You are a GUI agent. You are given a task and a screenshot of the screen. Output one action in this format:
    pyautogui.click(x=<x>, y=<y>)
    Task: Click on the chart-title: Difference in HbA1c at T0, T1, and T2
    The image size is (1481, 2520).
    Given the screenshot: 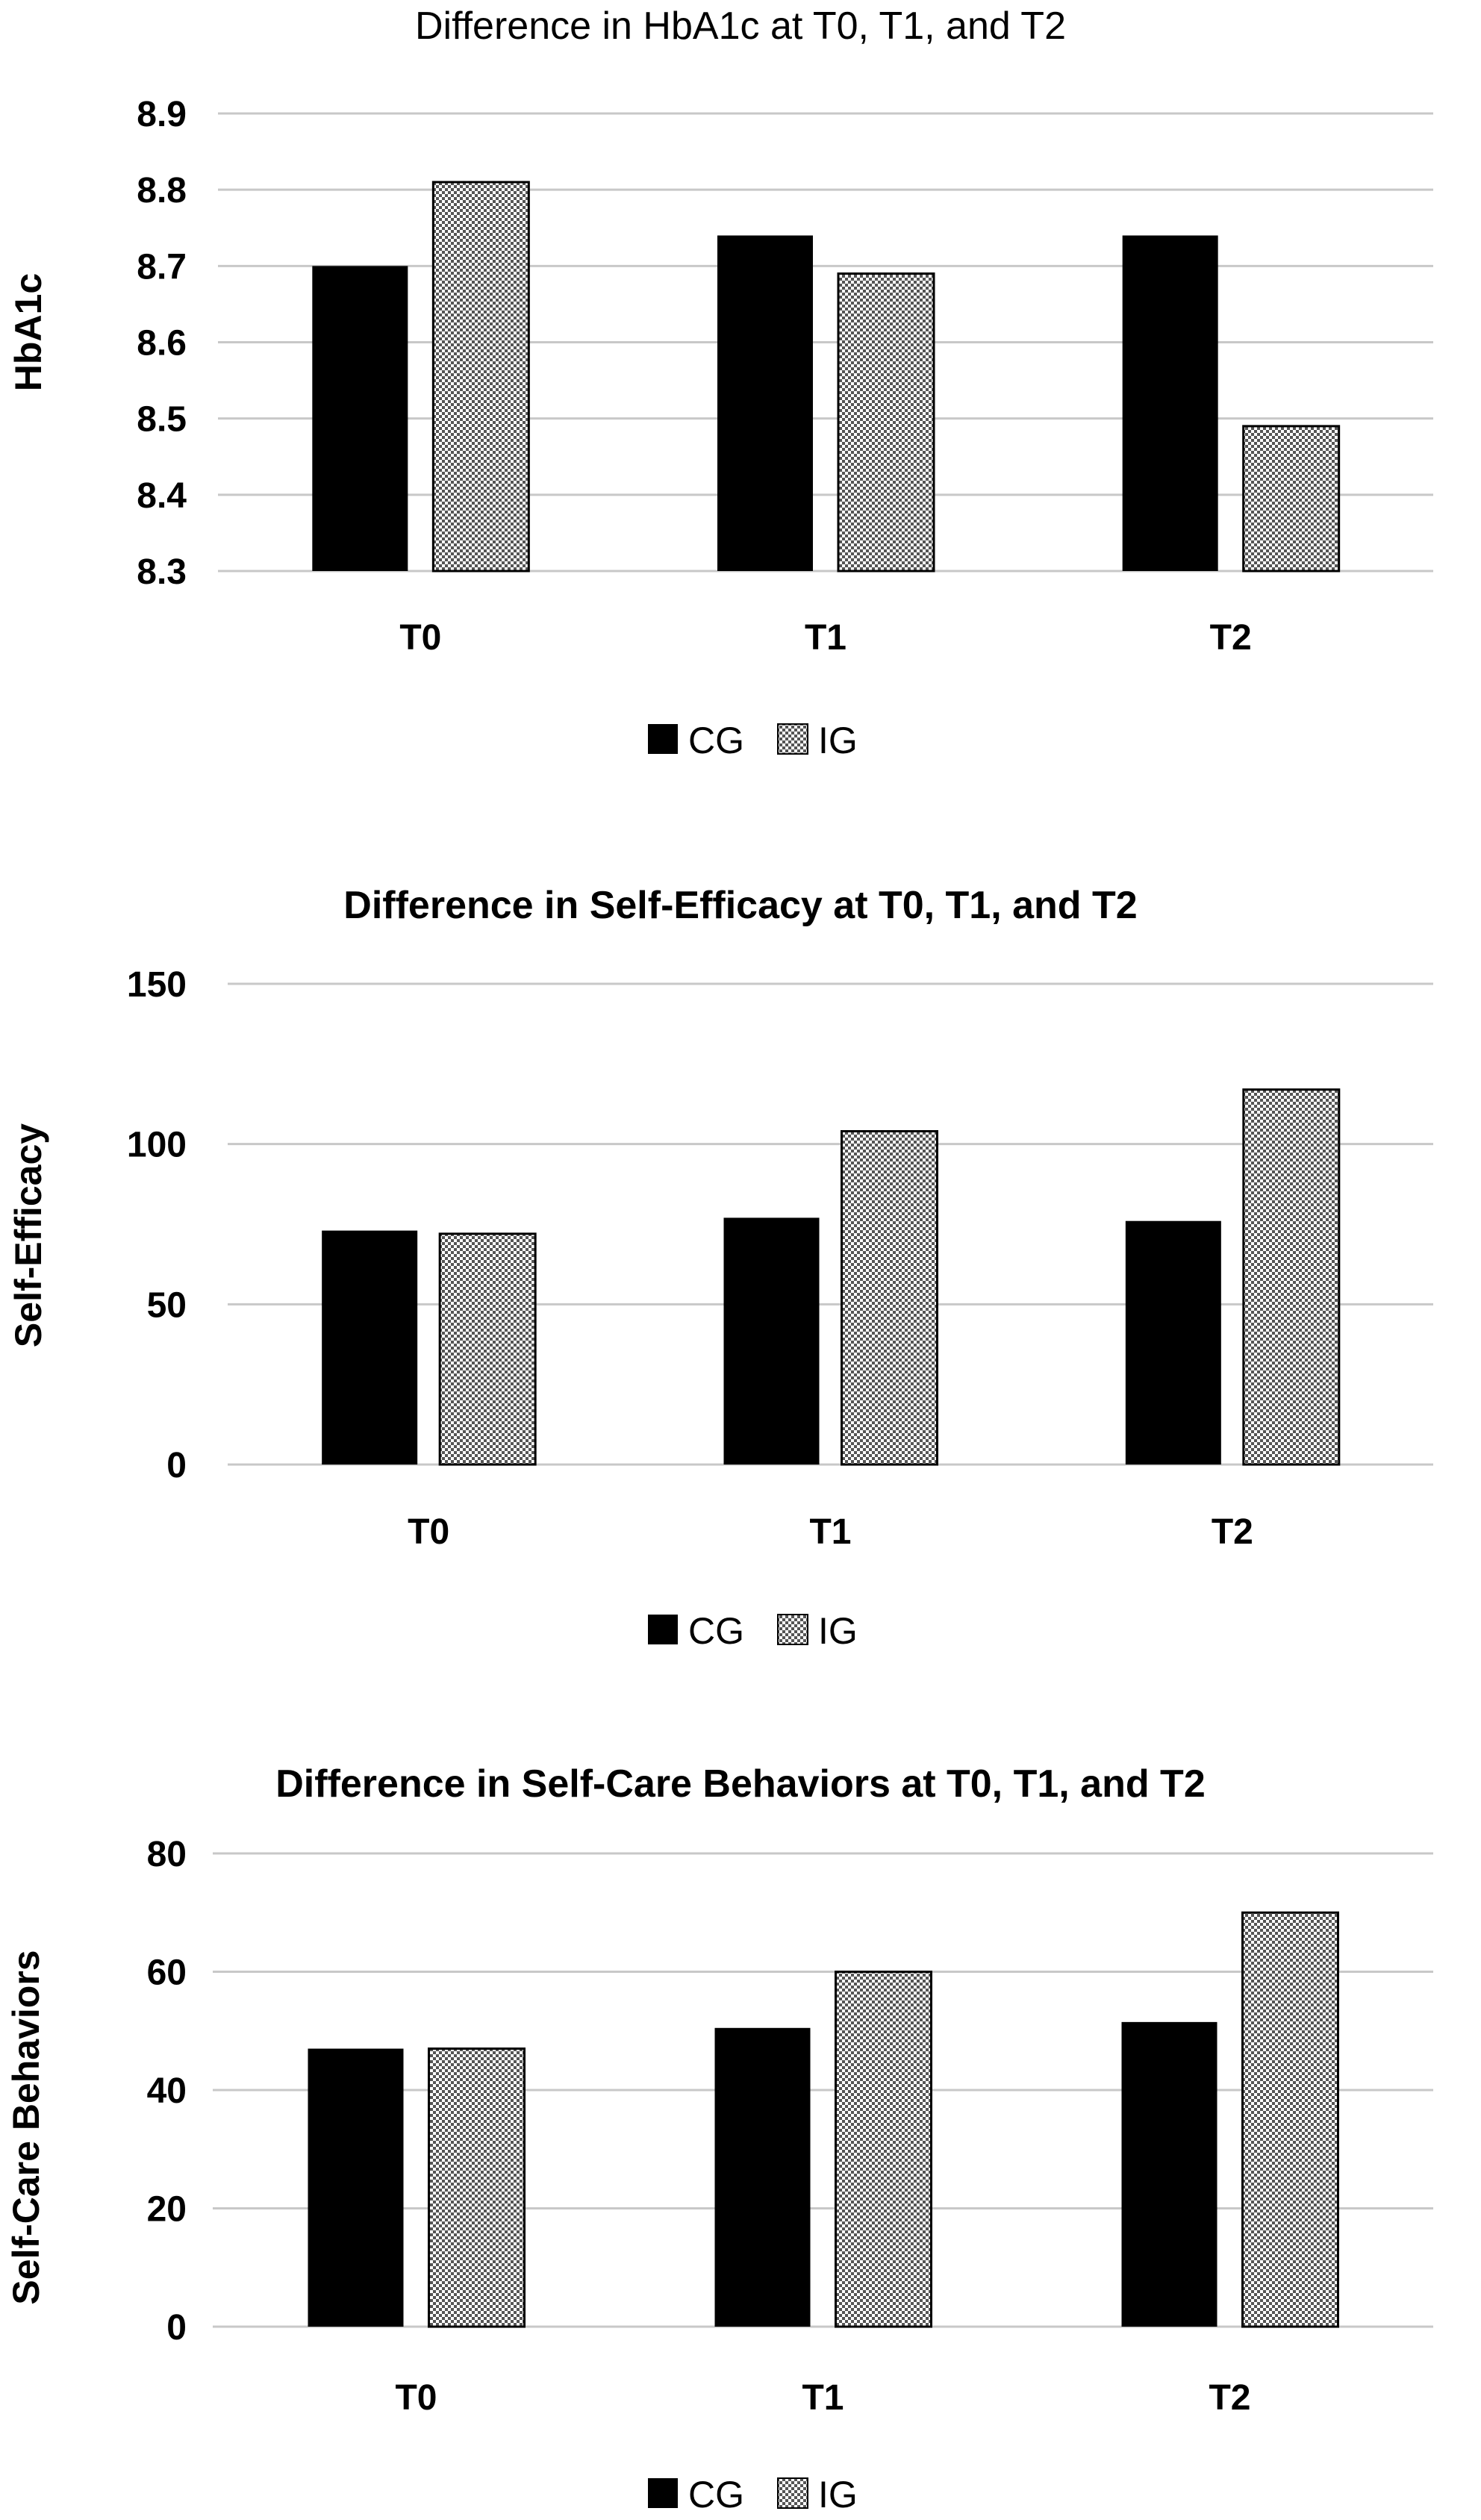 What is the action you would take?
    pyautogui.click(x=740, y=26)
    